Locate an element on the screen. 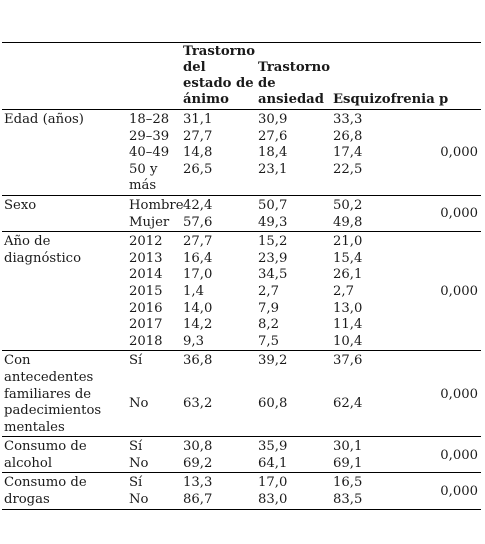 The image size is (485, 544). value-schizophrenia: 26,1 is located at coordinates (348, 275).